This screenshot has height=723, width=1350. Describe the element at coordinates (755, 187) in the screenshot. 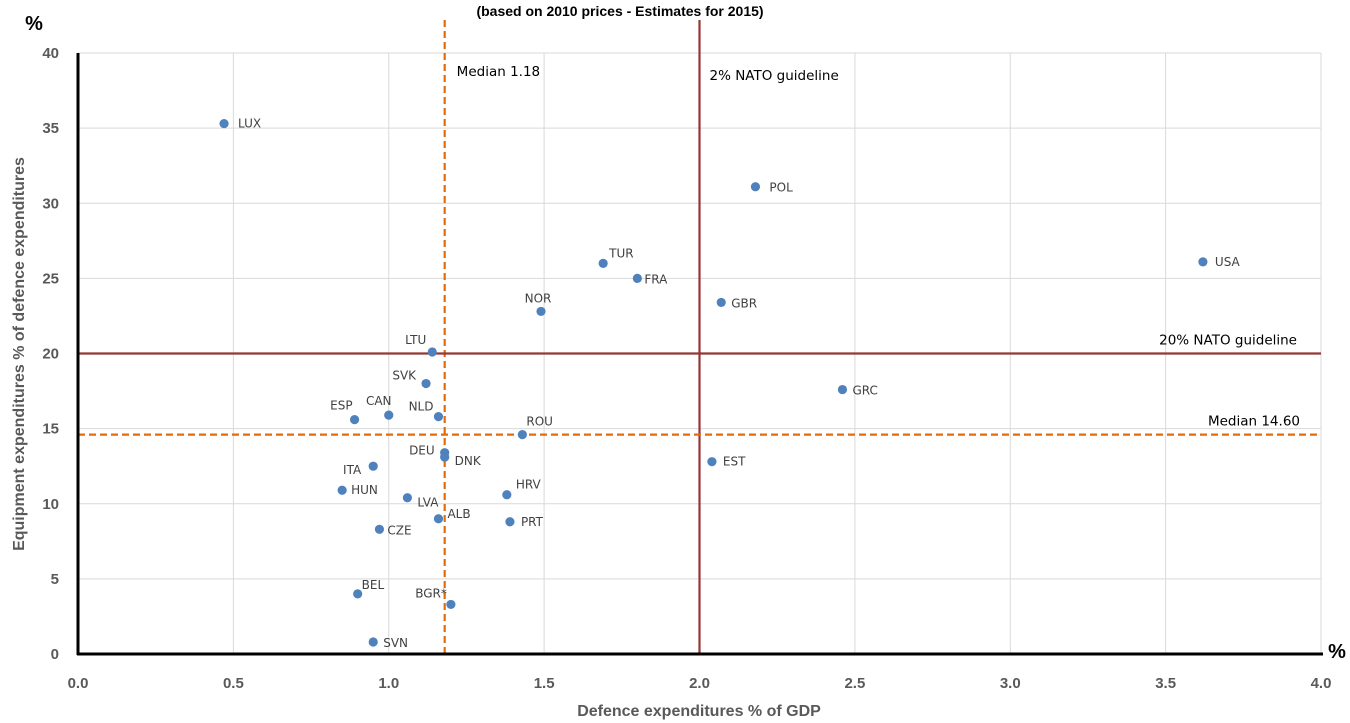

I see `point-pol` at that location.